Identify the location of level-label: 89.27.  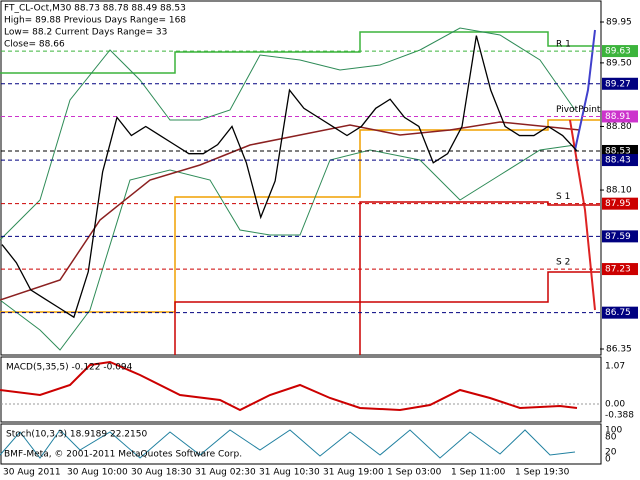
(618, 84).